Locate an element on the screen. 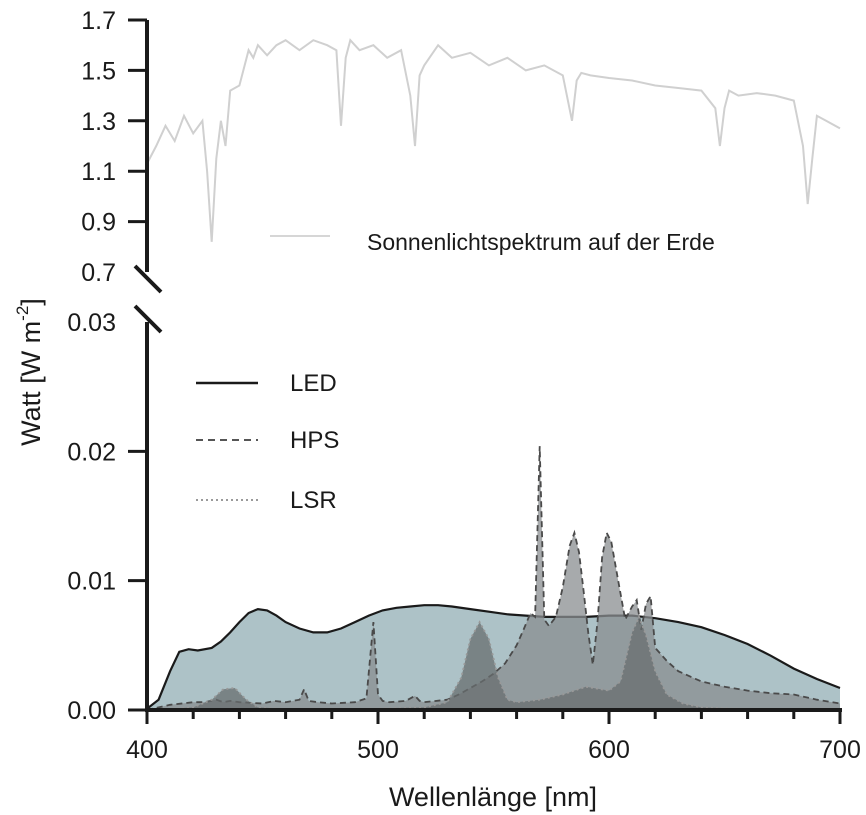 This screenshot has width=866, height=815. y-tick-label-lower-0.00: 0.00 is located at coordinates (91, 711).